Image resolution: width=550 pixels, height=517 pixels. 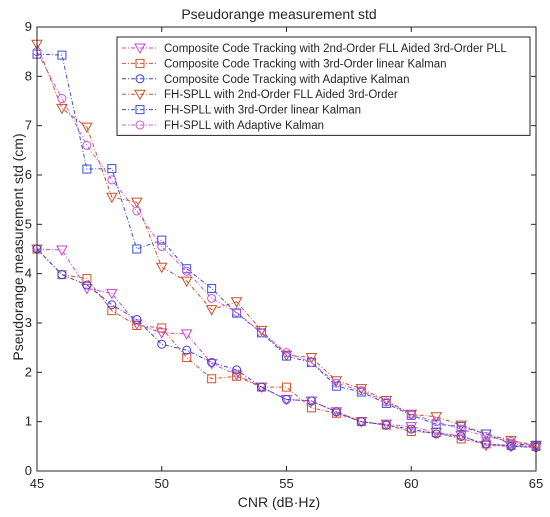 What do you see at coordinates (279, 502) in the screenshot?
I see `x-axis-label: CNR (dB·Hz)` at bounding box center [279, 502].